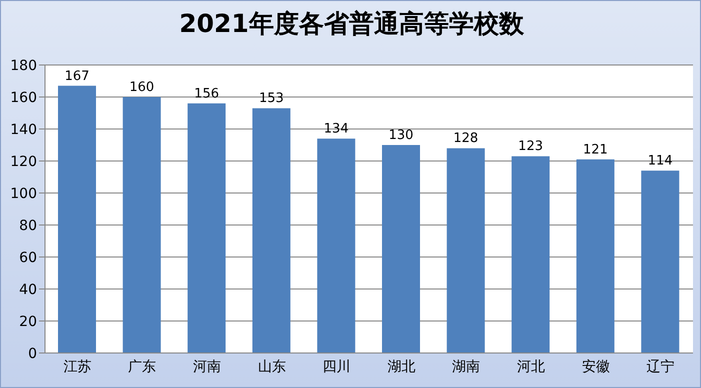  What do you see at coordinates (466, 366) in the screenshot?
I see `x-tick-label: 湖南` at bounding box center [466, 366].